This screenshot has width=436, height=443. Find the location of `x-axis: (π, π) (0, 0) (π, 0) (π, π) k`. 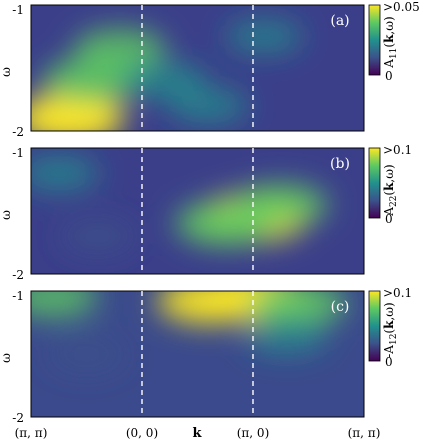

x-axis: (π, π) (0, 0) (π, 0) (π, π) k is located at coordinates (198, 433).